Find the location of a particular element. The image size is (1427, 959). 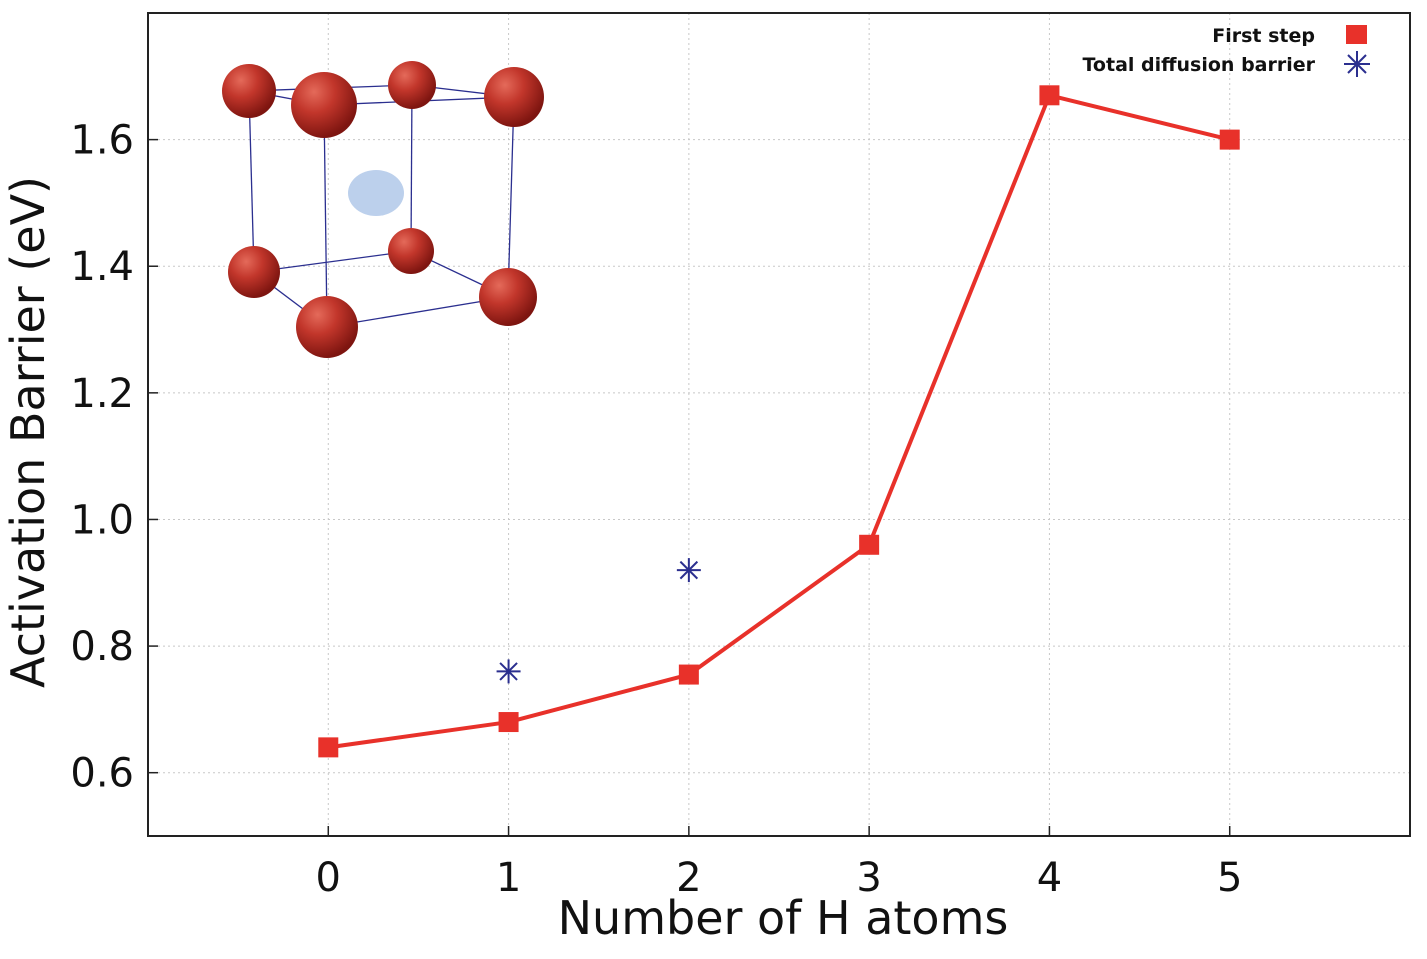

y-axis-label: Activation Barrier (eV) is located at coordinates (28, 432).